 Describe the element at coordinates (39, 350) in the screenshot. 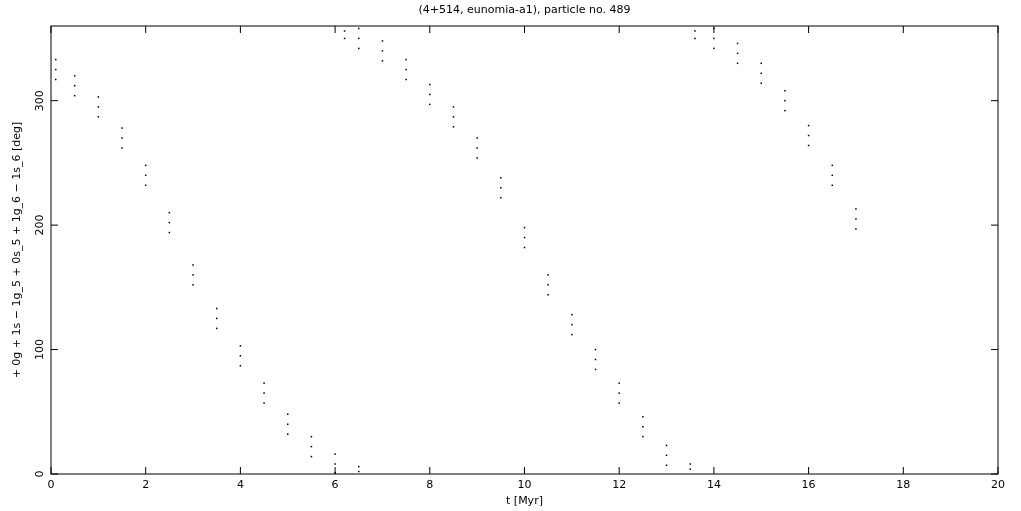

I see `y-tick-label: 100` at that location.